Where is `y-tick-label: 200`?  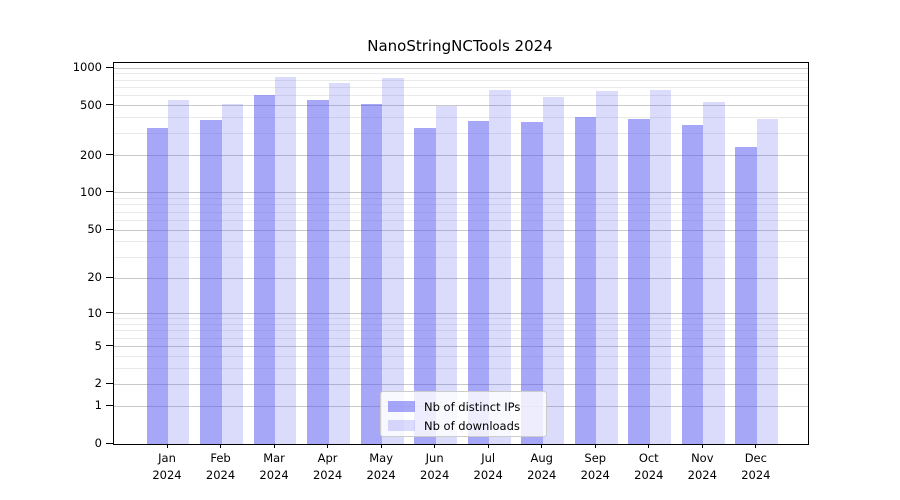
y-tick-label: 200 is located at coordinates (91, 154).